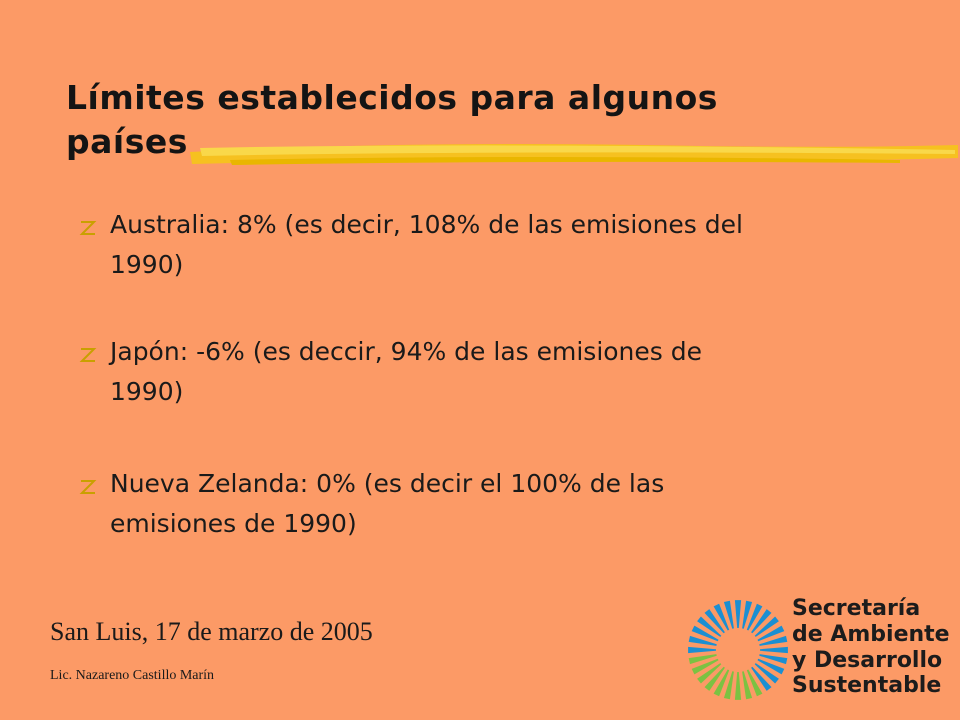 This screenshot has width=960, height=720. Describe the element at coordinates (738, 650) in the screenshot. I see `logo-emblem` at that location.